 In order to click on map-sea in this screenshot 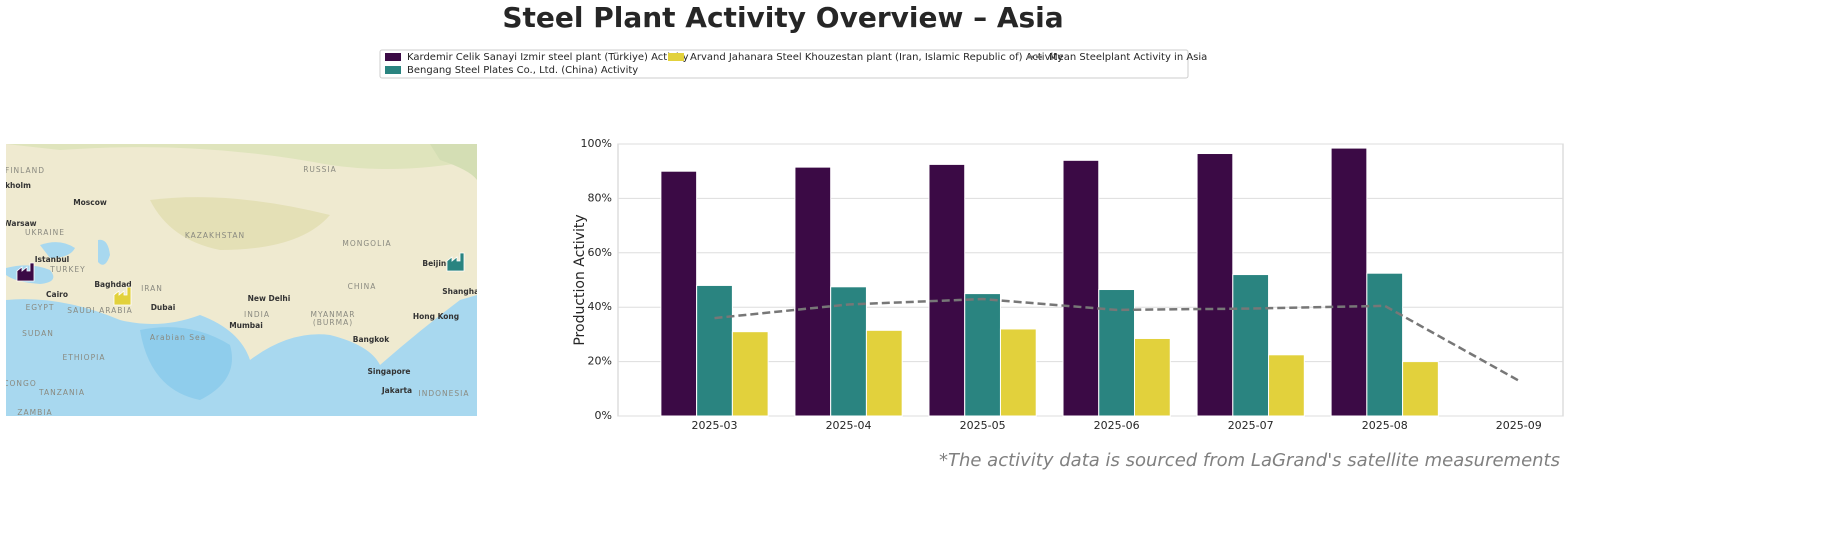, I will do `click(186, 363)`.